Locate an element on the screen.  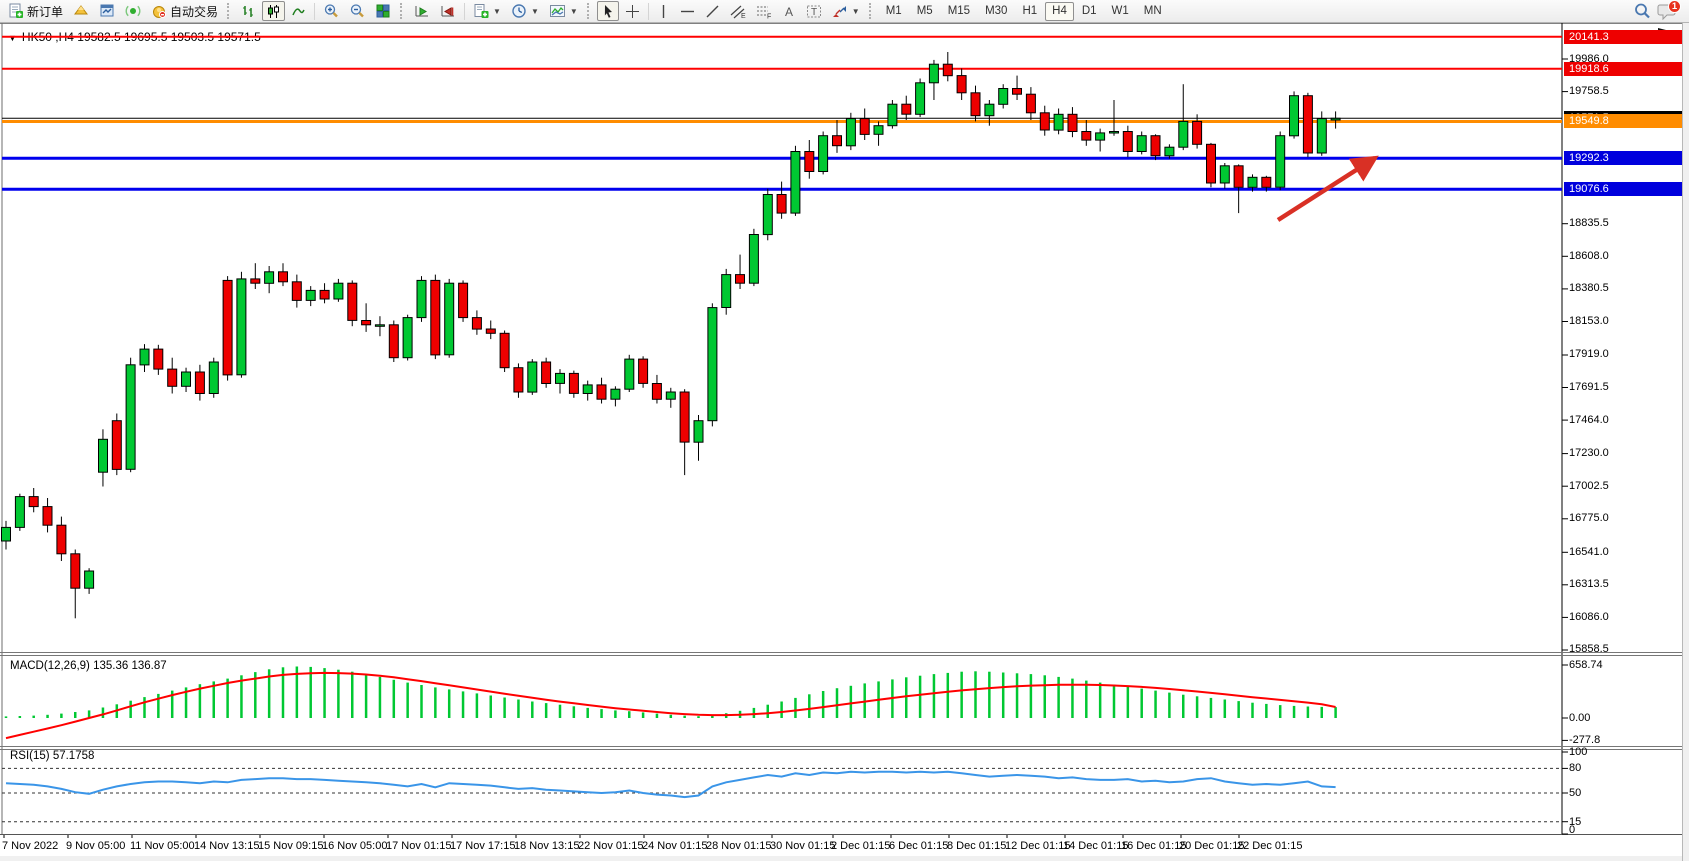
line-chart-icon is located at coordinates (298, 11).